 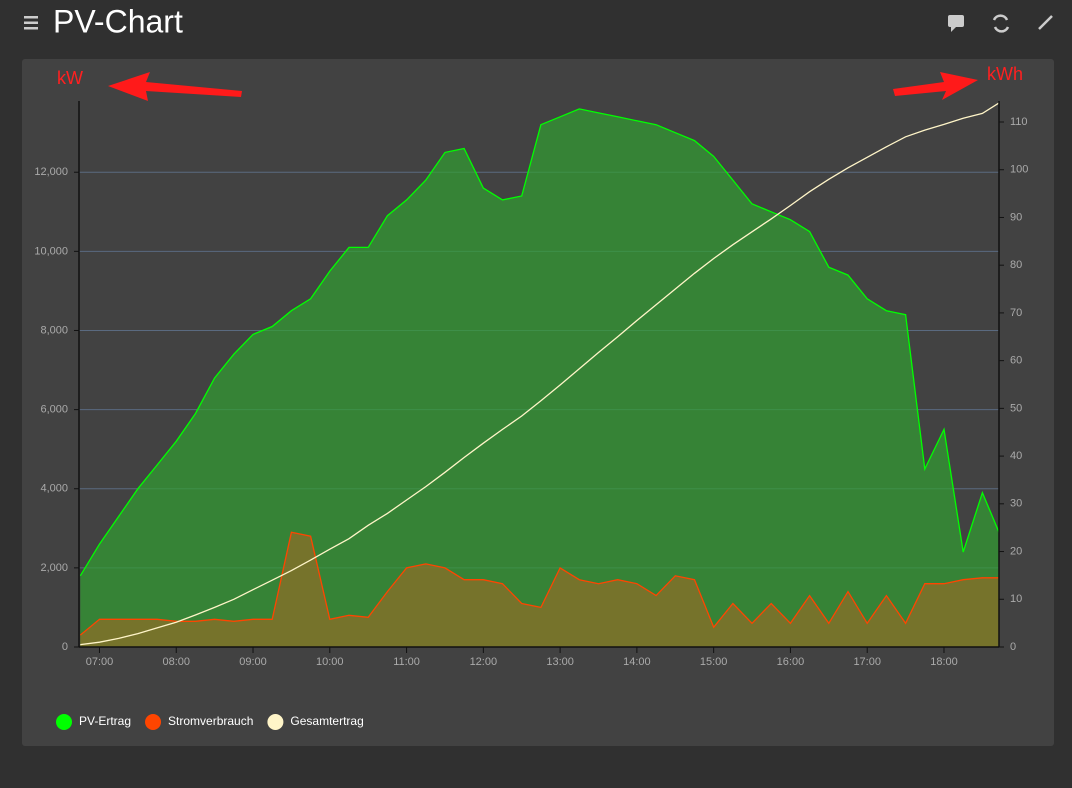 What do you see at coordinates (944, 662) in the screenshot?
I see `x-tick-label: 18:00` at bounding box center [944, 662].